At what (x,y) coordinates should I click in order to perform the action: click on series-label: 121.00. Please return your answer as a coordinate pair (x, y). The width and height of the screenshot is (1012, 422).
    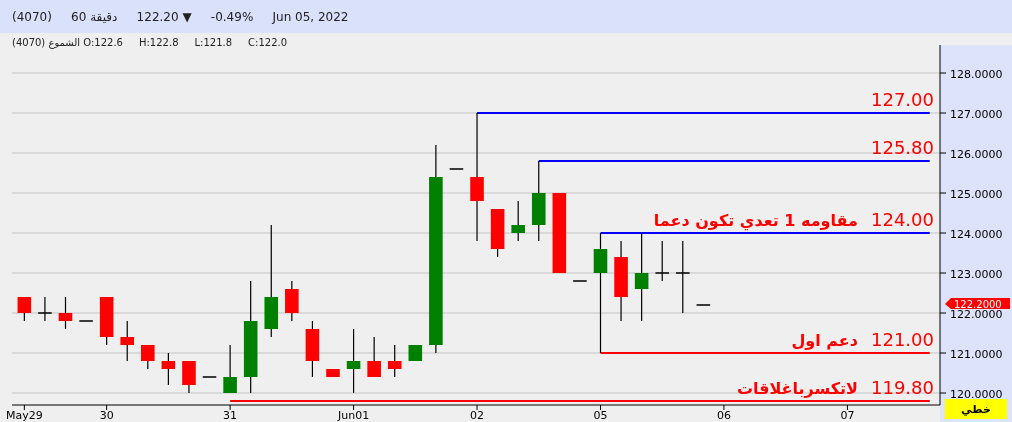
    Looking at the image, I should click on (902, 339).